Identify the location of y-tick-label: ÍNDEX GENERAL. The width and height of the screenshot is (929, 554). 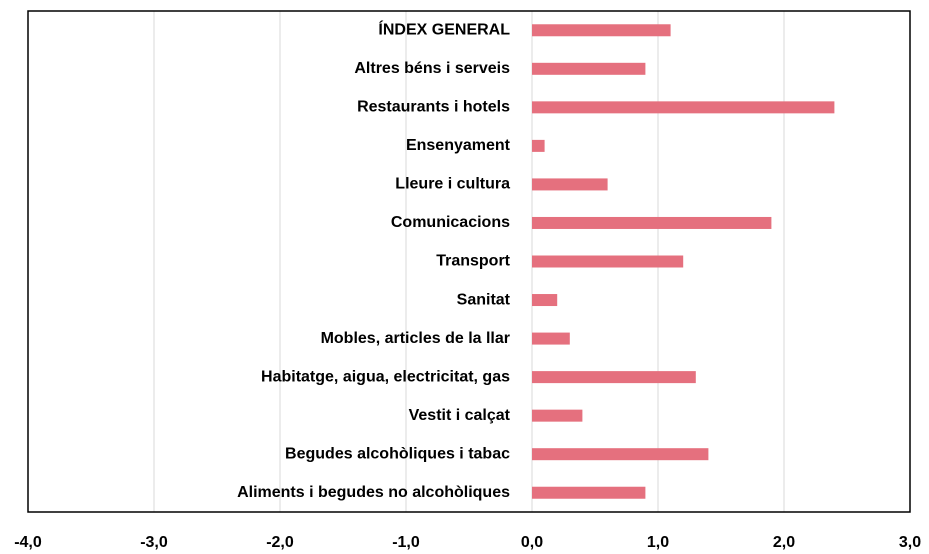
(444, 28).